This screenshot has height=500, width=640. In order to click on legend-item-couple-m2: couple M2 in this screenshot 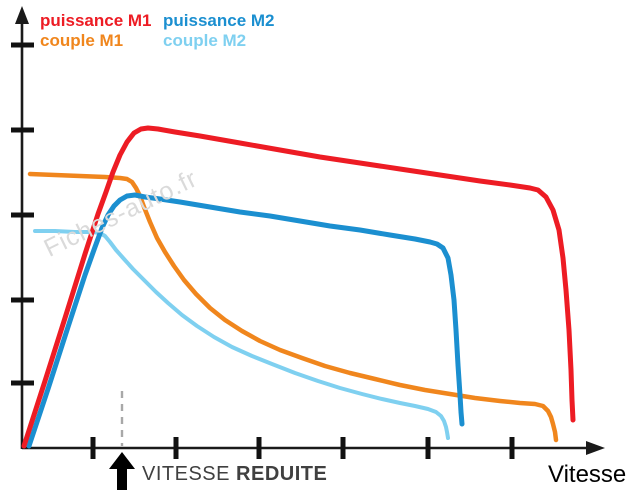, I will do `click(205, 40)`.